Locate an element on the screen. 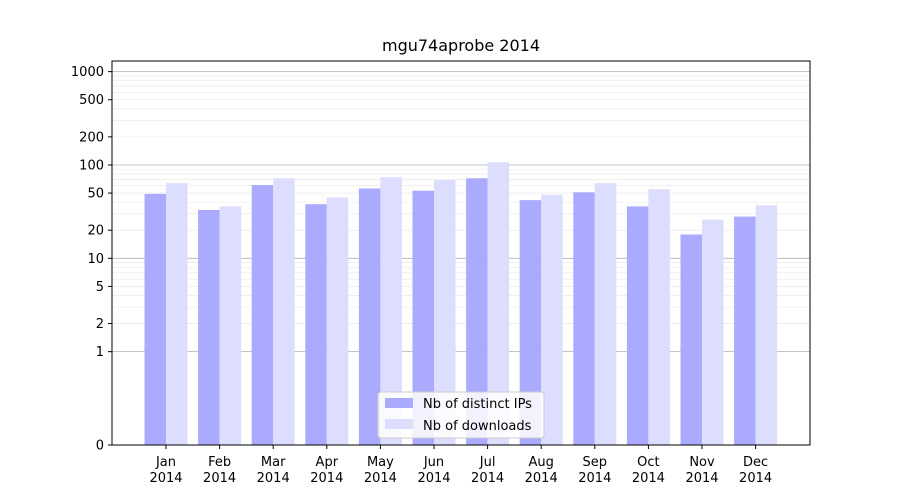 The image size is (900, 500). legend-label-distinct-ips: Nb of distinct IPs is located at coordinates (477, 404).